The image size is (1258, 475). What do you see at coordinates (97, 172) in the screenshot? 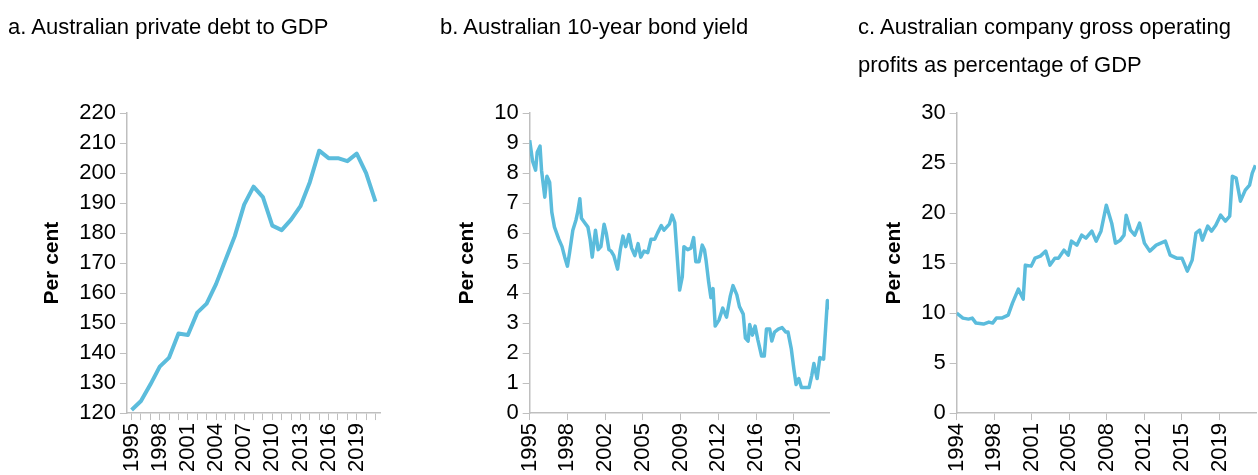
I see `y-tick-label: 200` at bounding box center [97, 172].